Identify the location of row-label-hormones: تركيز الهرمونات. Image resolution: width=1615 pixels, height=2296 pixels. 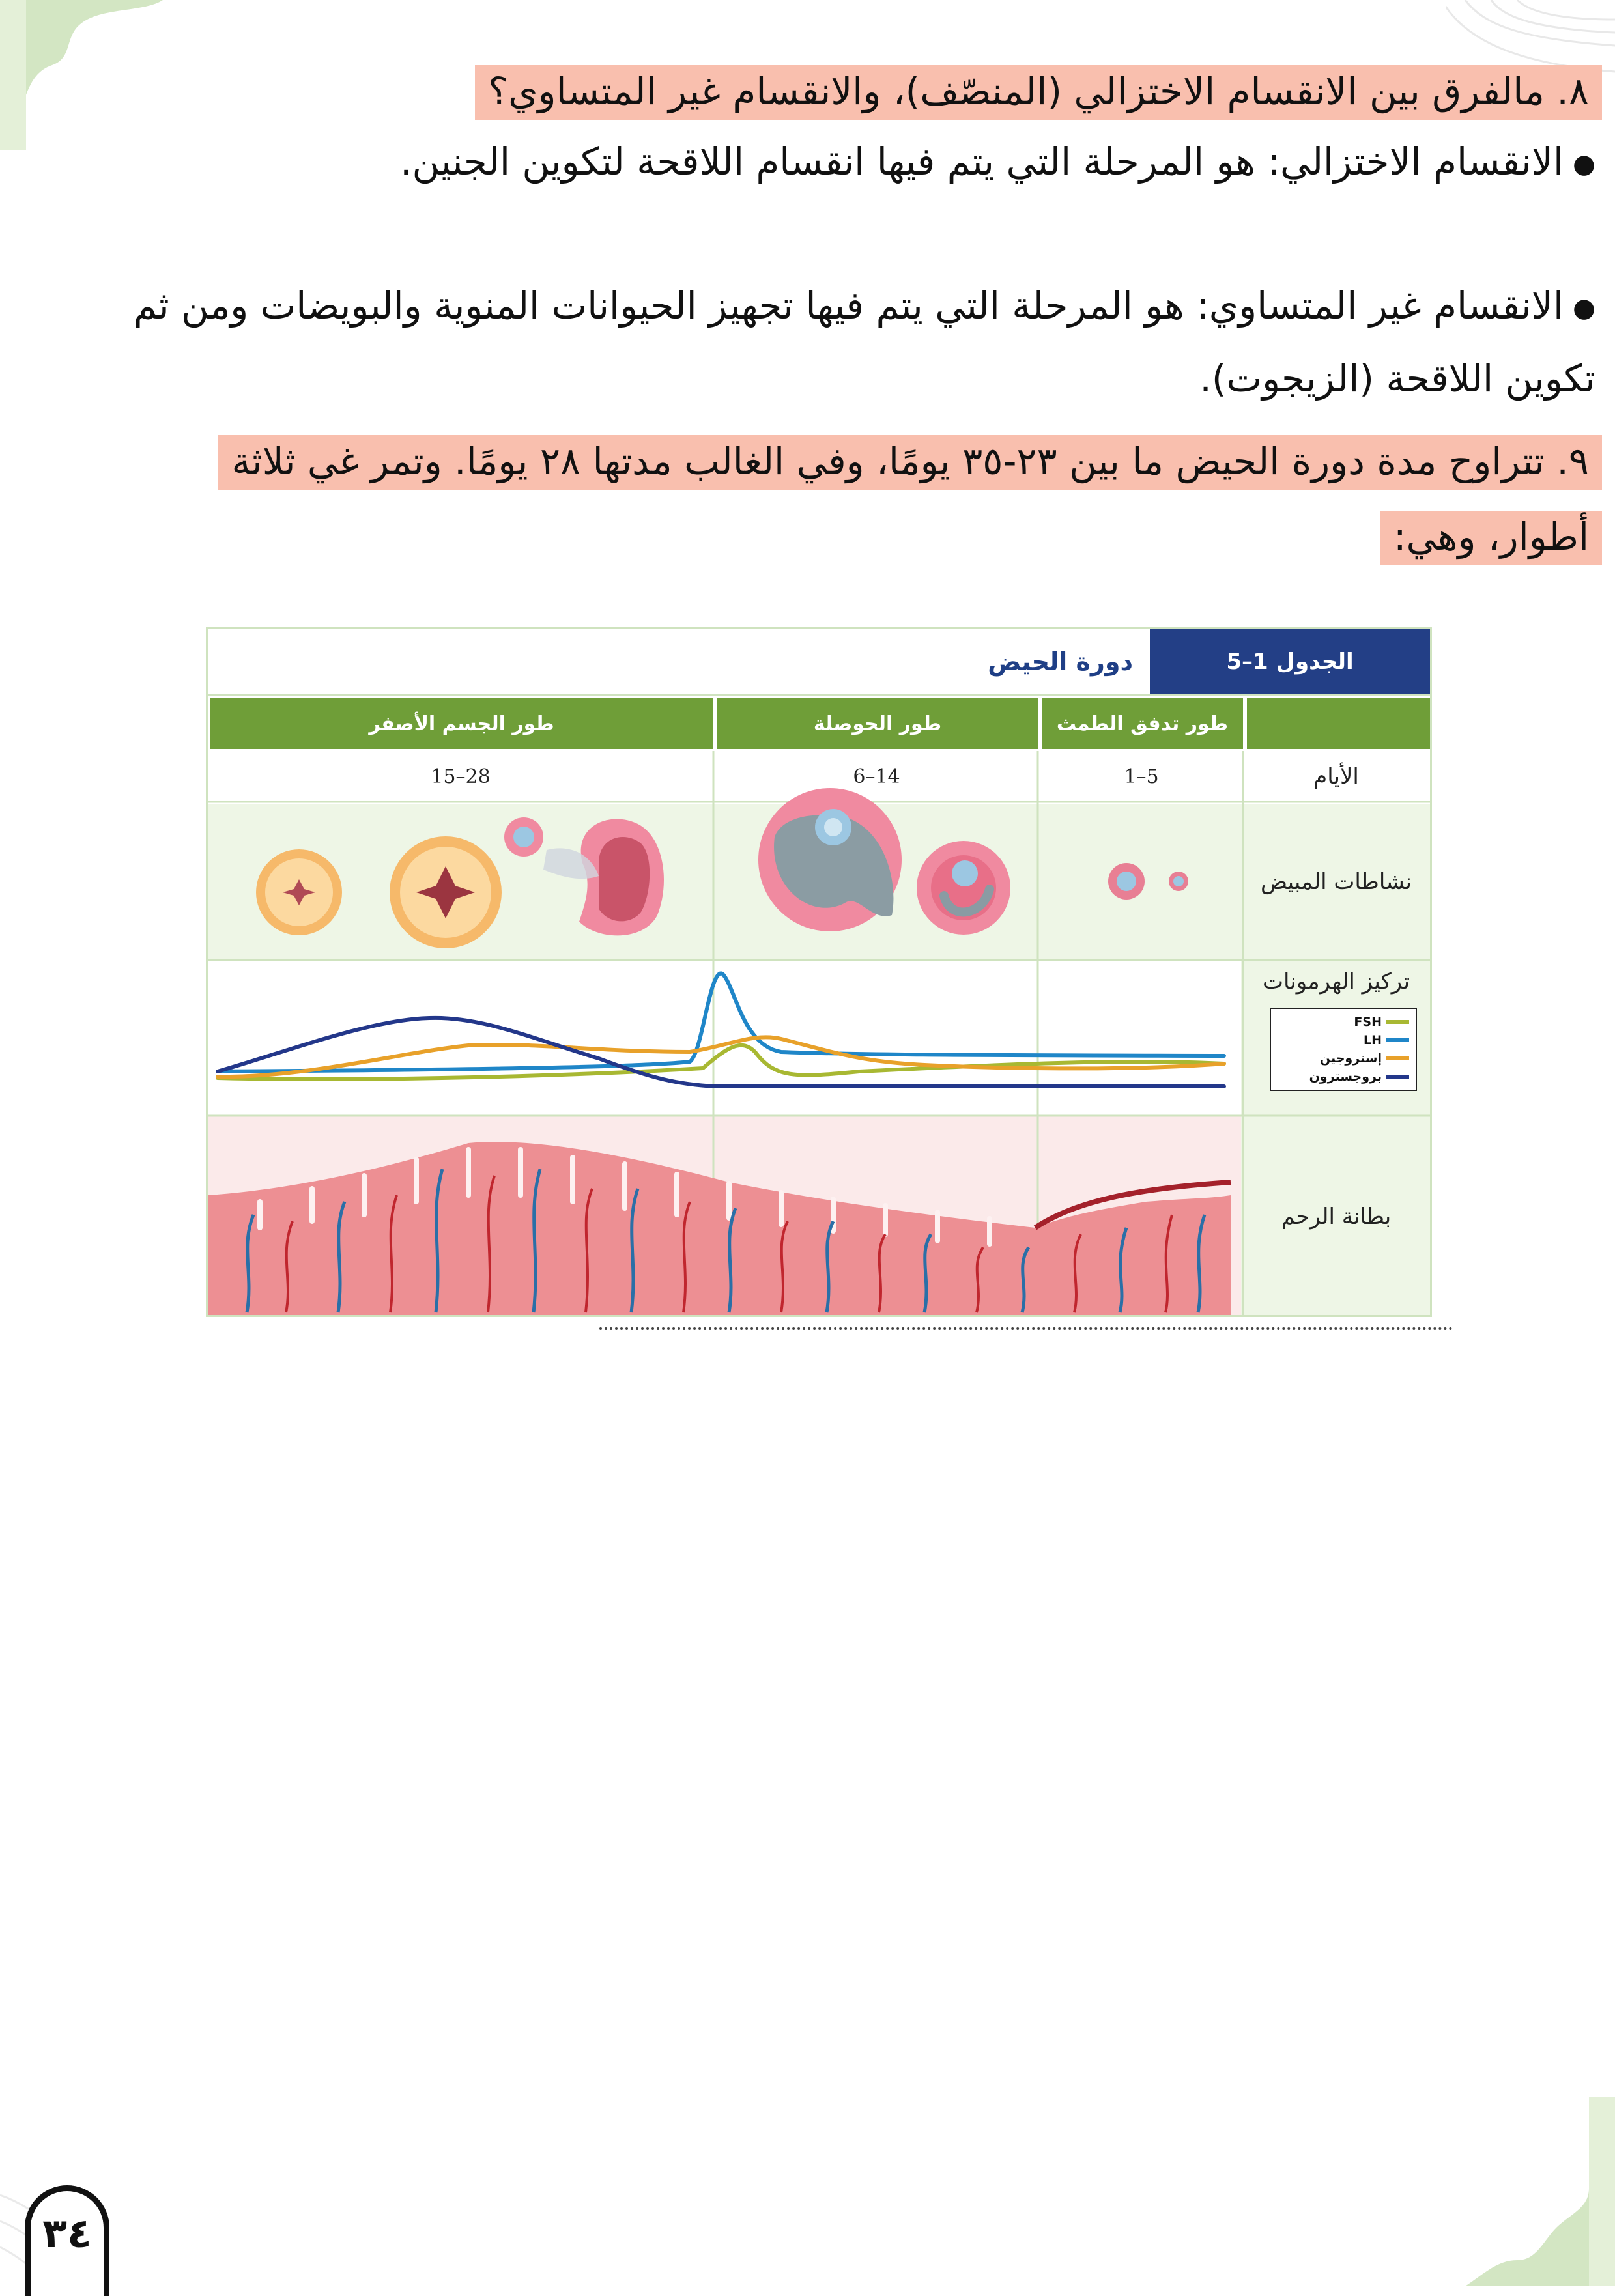
(1336, 982).